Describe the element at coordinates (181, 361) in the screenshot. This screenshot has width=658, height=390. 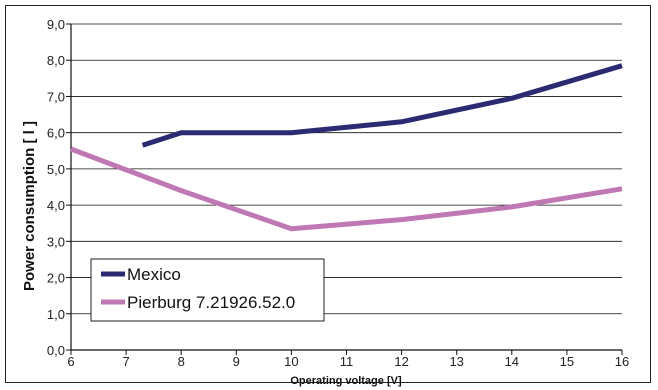
I see `x-tick-label: 8` at that location.